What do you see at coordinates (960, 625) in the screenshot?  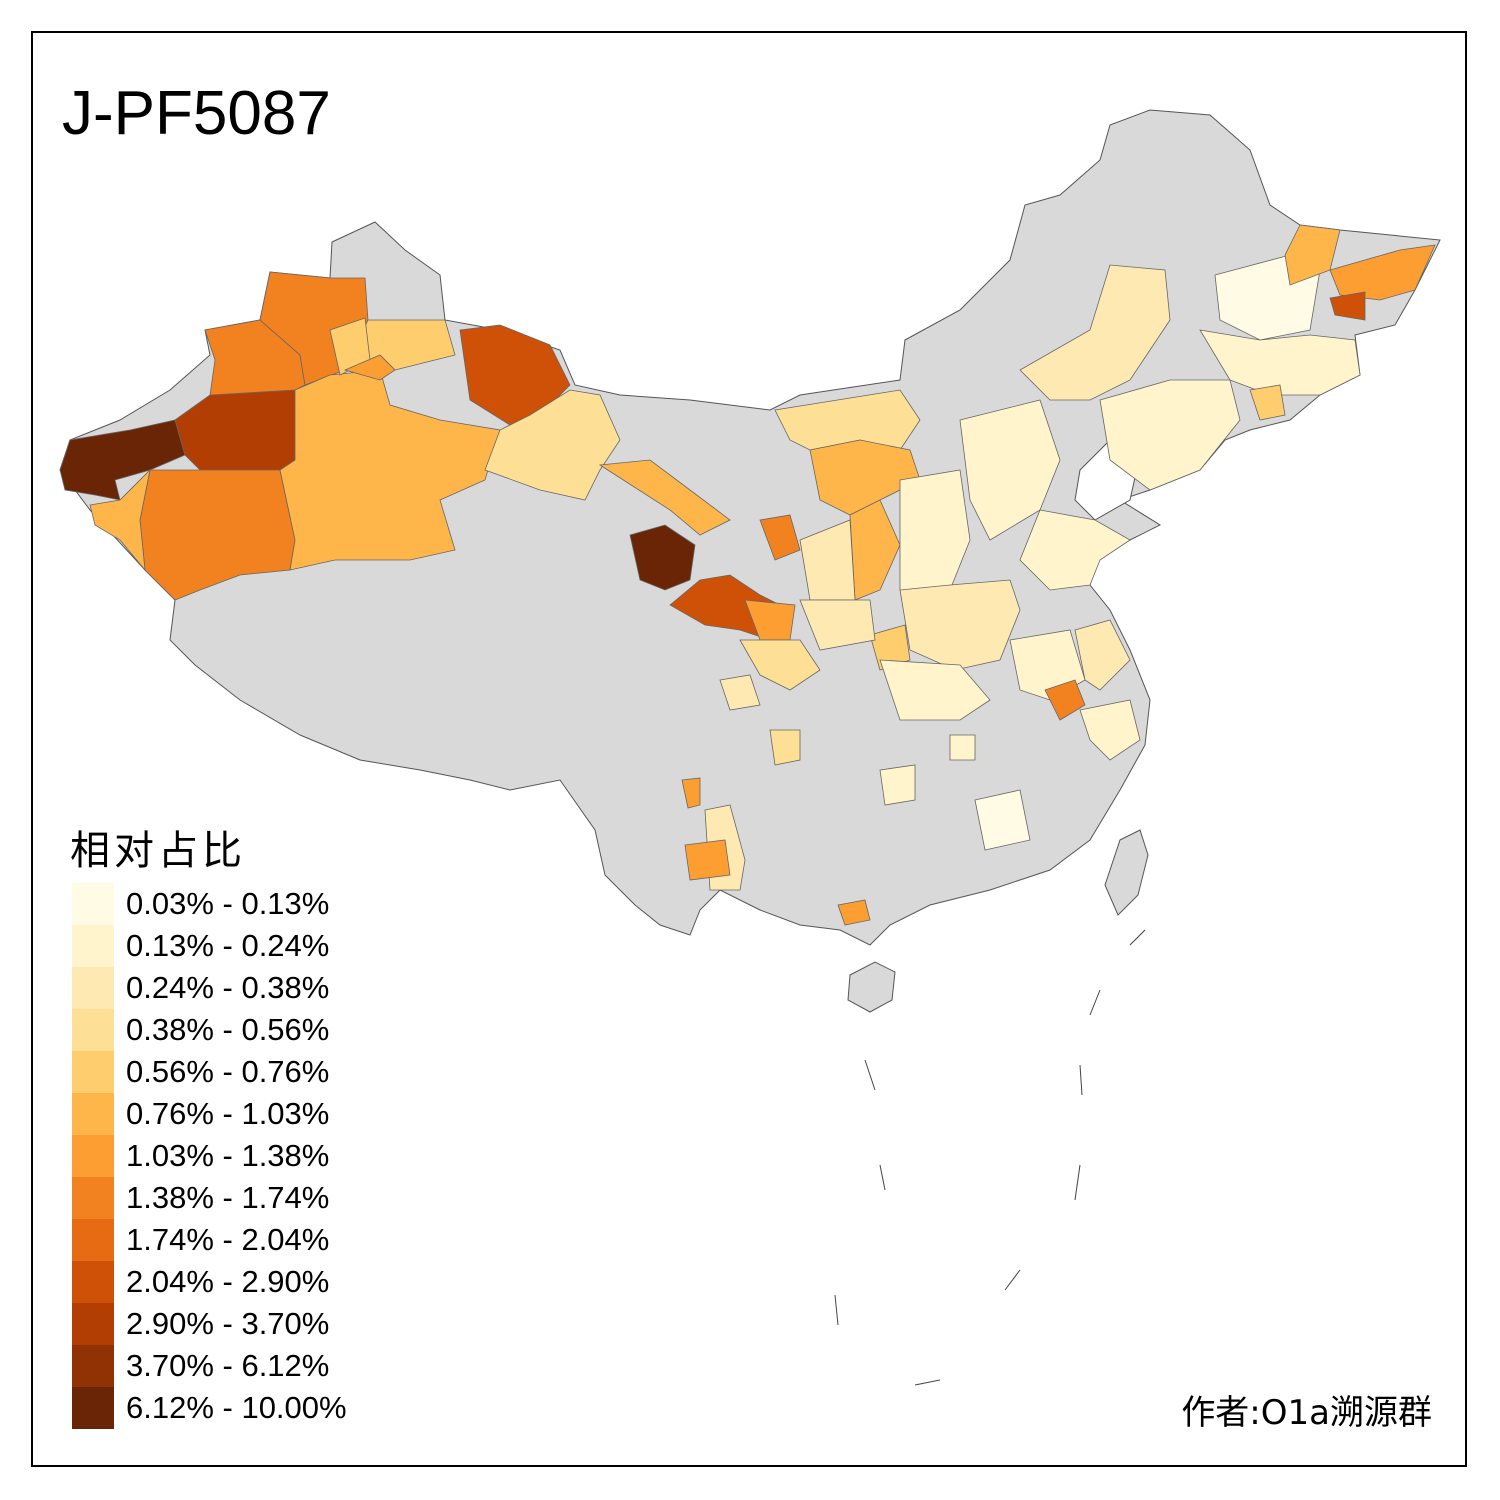 I see `region-henan` at bounding box center [960, 625].